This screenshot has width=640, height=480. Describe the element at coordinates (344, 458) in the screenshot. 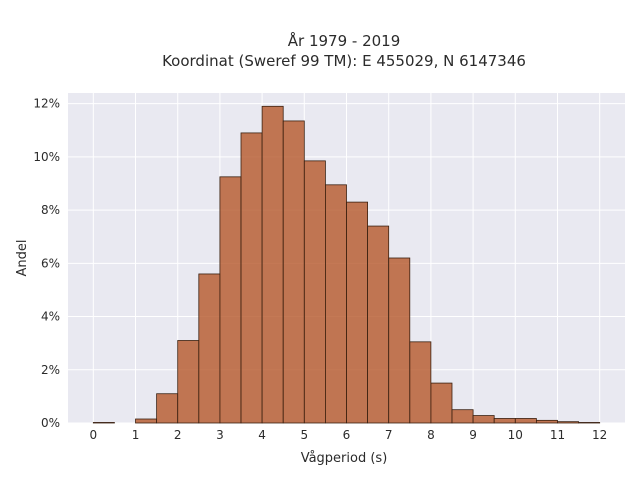

I see `x-axis-label: Vågperiod (s)` at that location.